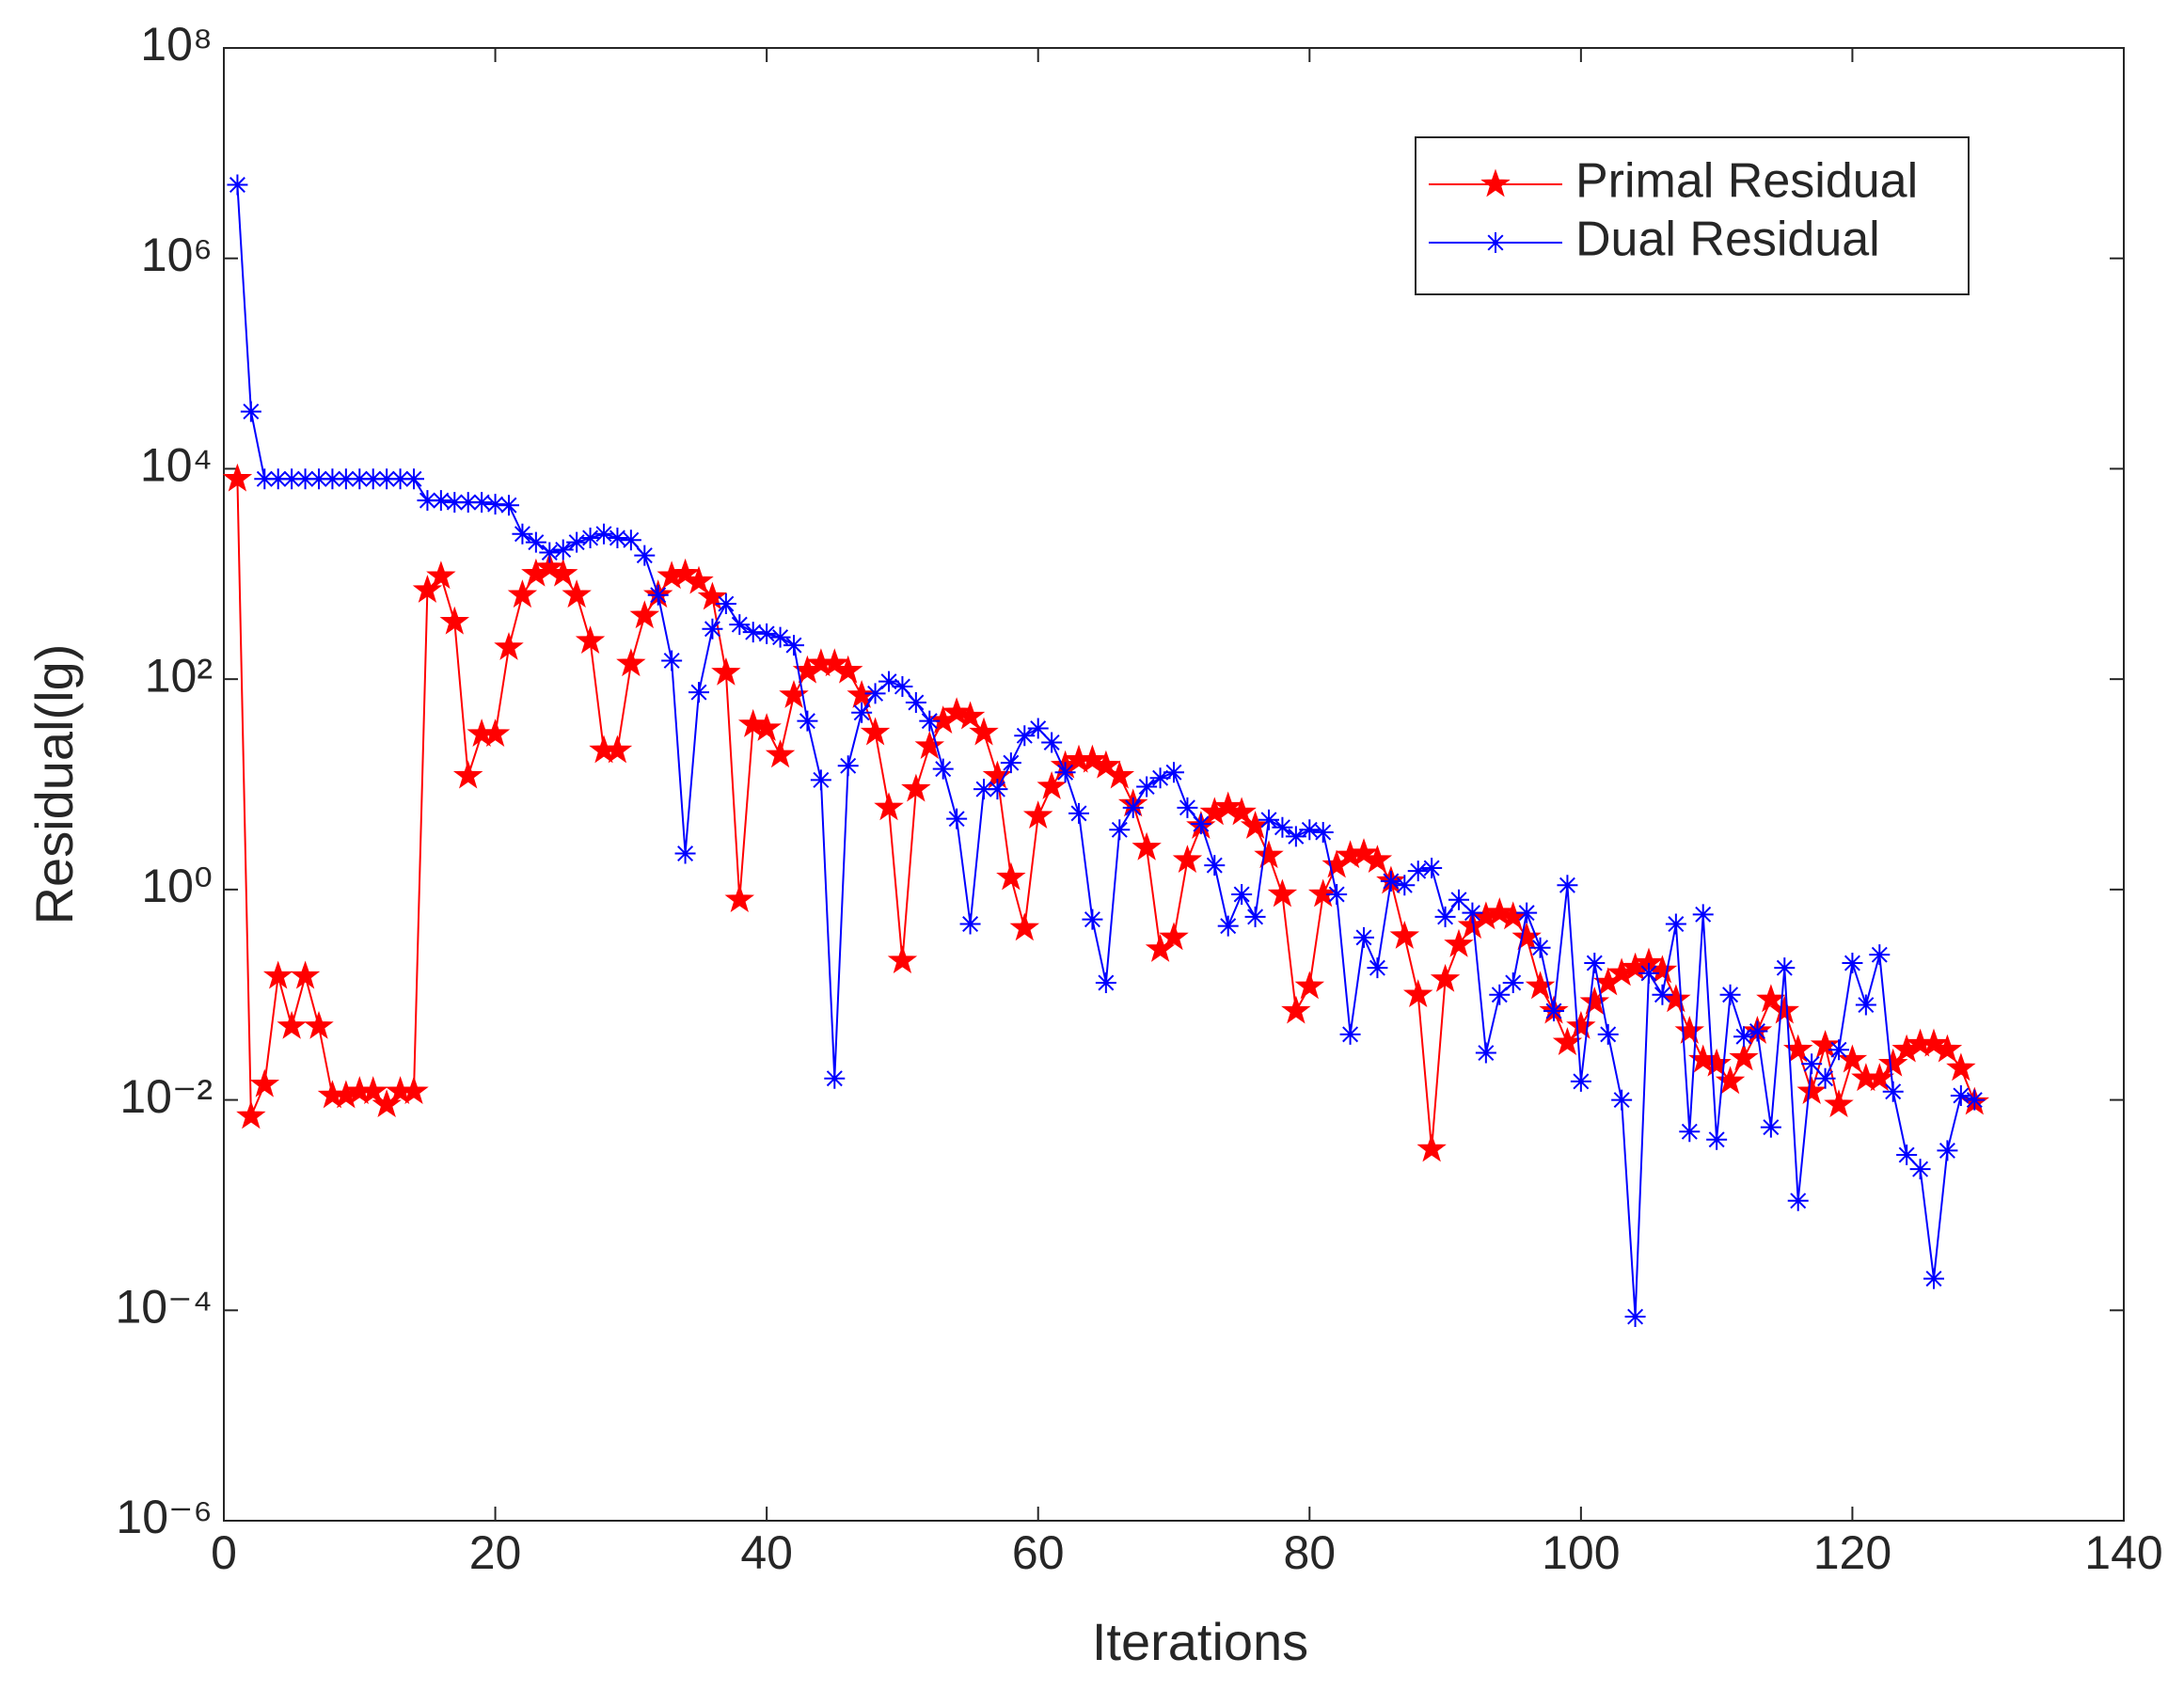 The height and width of the screenshot is (1690, 2184). What do you see at coordinates (1495, 242) in the screenshot?
I see `legend-marker` at bounding box center [1495, 242].